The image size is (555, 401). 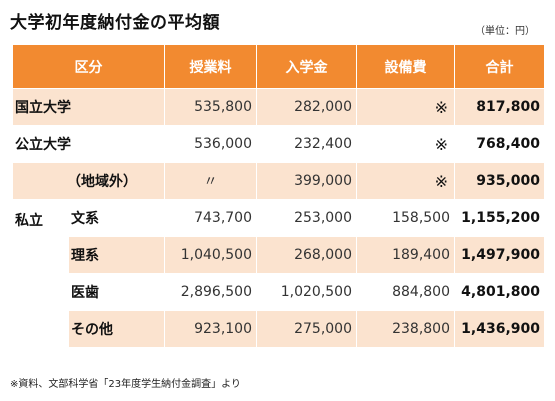 What do you see at coordinates (125, 384) in the screenshot?
I see `source-note: ※資料、文部科学省「23年度学生納付金調査」より` at bounding box center [125, 384].